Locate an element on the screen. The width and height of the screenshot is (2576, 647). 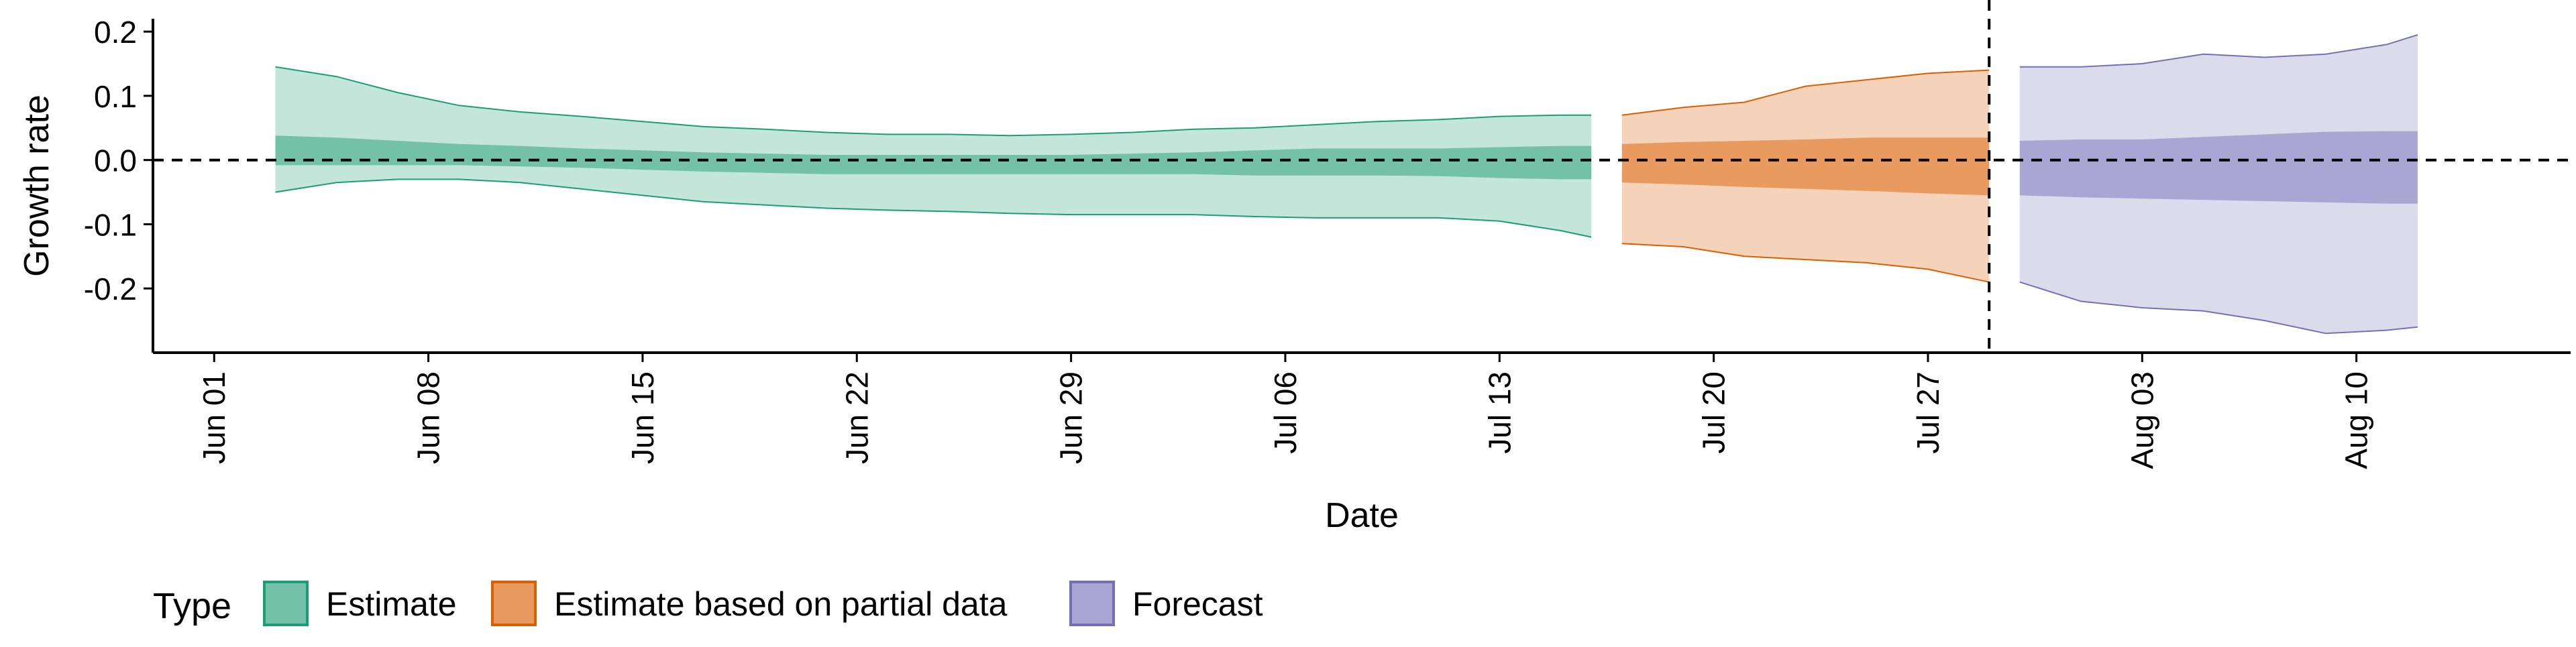
series-0-outer-upper-edge is located at coordinates (933, 102).